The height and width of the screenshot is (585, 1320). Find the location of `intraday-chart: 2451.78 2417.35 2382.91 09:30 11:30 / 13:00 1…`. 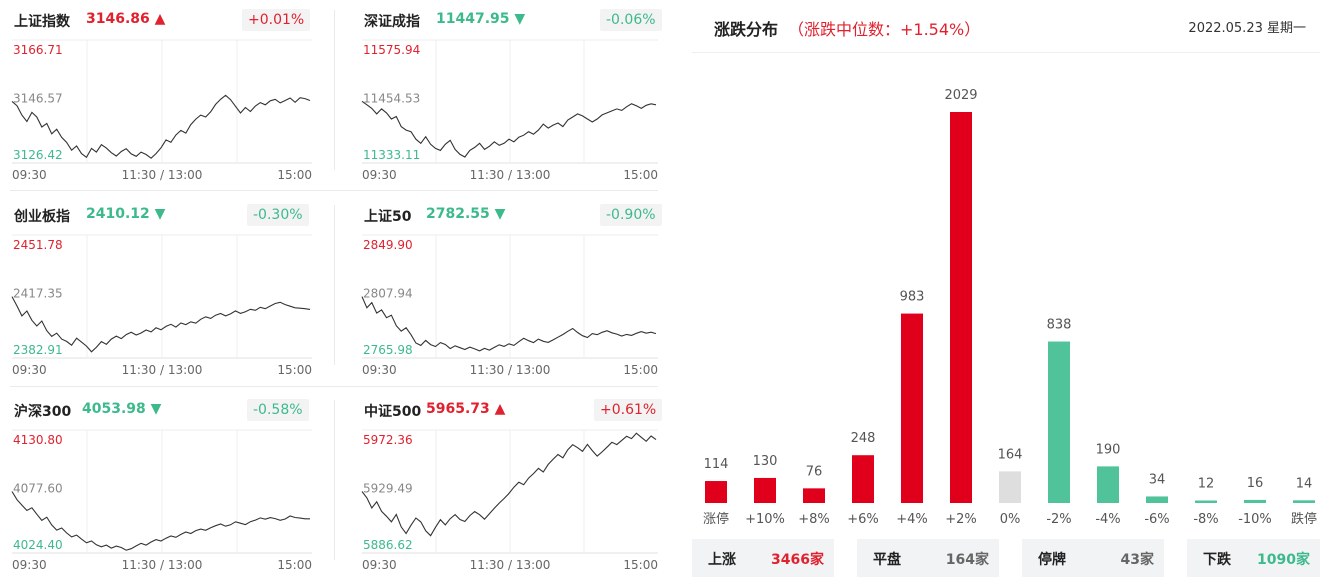

intraday-chart: 2451.78 2417.35 2382.91 09:30 11:30 / 13:00 1… is located at coordinates (161, 305).